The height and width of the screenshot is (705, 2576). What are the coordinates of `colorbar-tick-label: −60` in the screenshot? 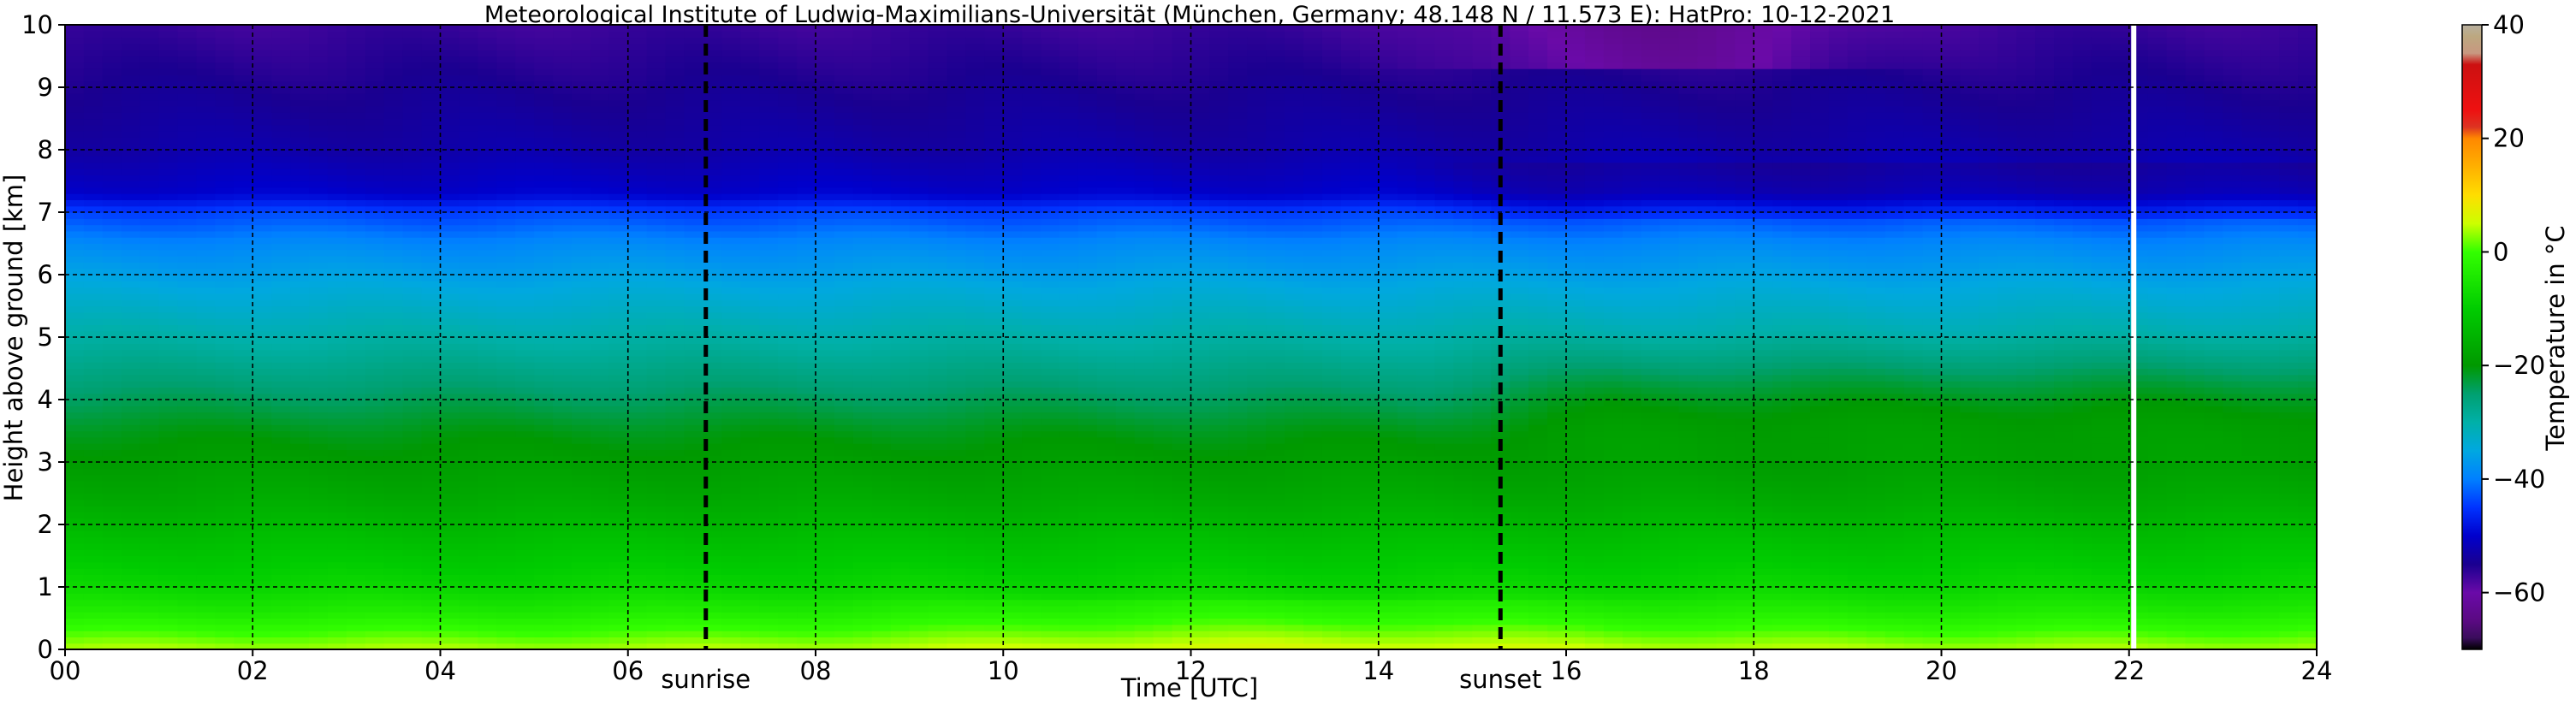 It's located at (2519, 592).